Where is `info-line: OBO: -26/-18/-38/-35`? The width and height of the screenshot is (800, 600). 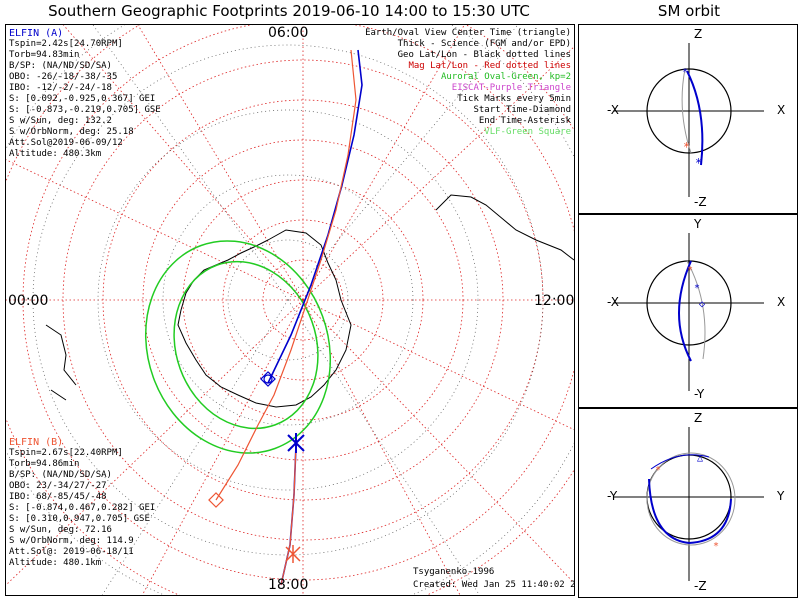 info-line: OBO: -26/-18/-38/-35 is located at coordinates (63, 77).